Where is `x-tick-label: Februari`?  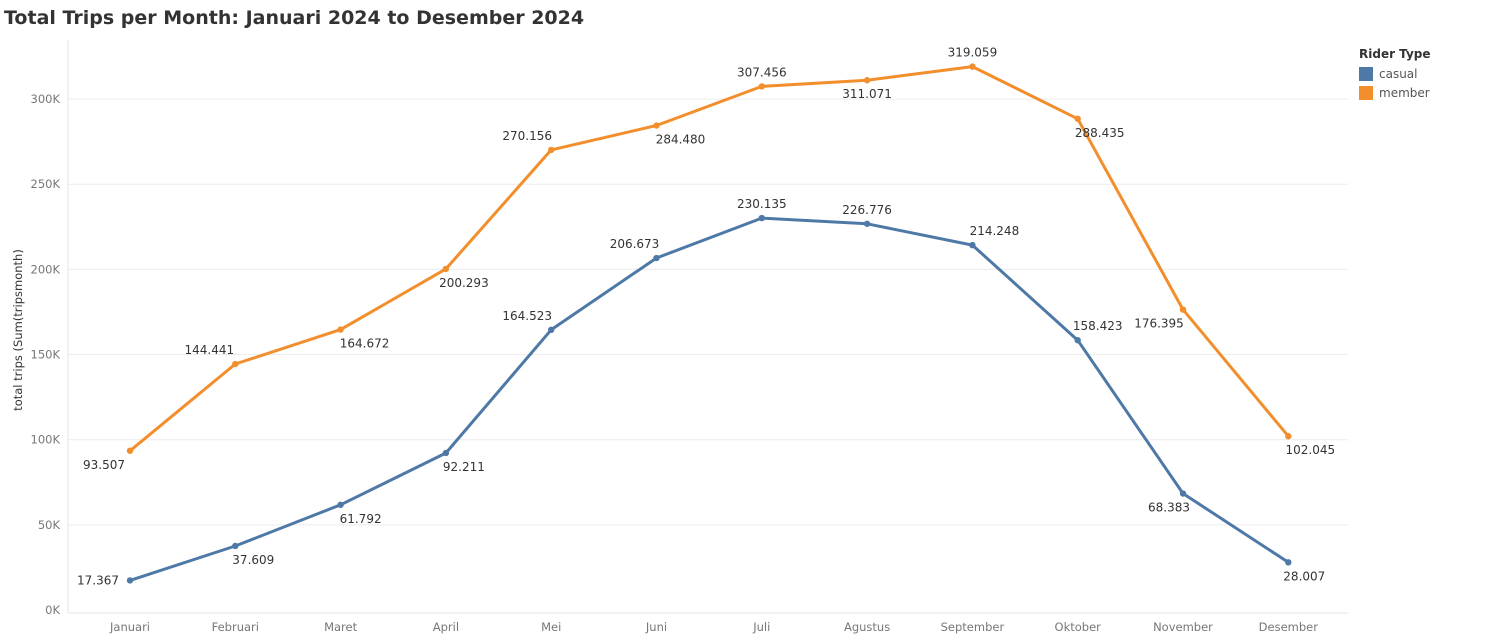 x-tick-label: Februari is located at coordinates (235, 627).